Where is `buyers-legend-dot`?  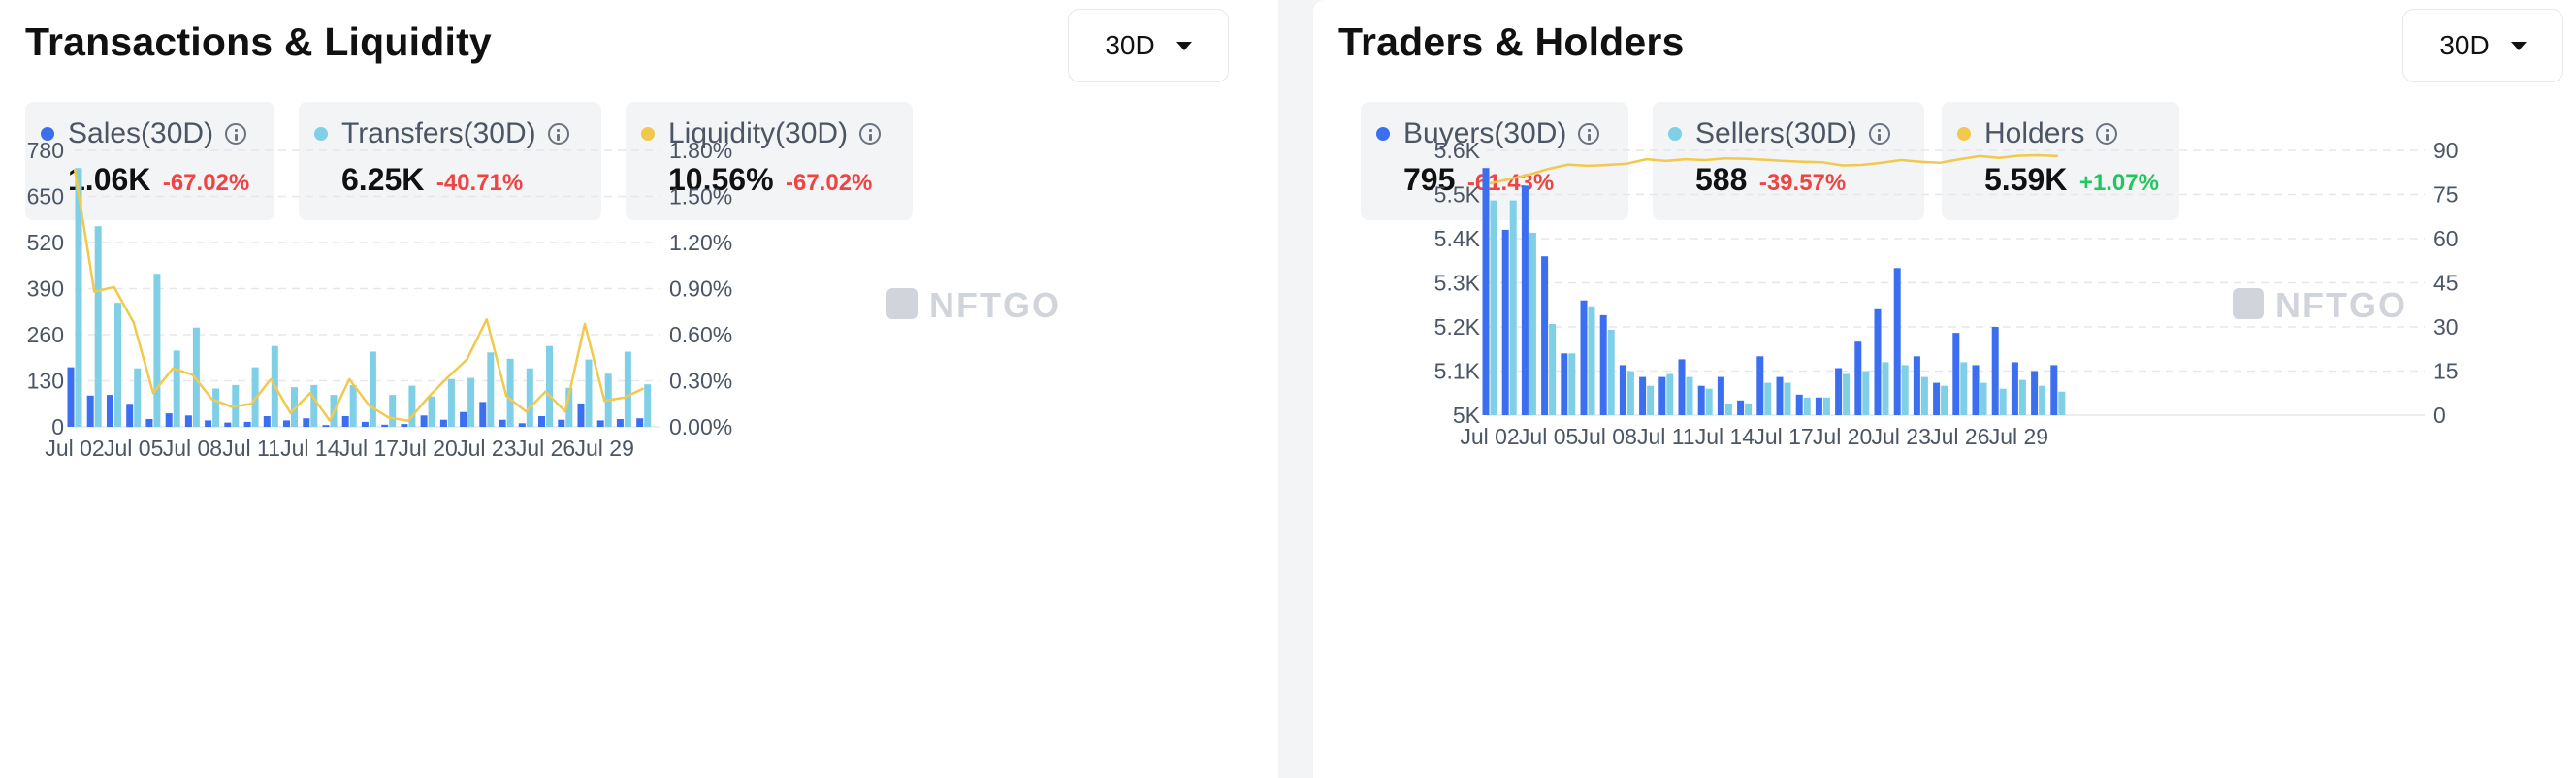 buyers-legend-dot is located at coordinates (1383, 134).